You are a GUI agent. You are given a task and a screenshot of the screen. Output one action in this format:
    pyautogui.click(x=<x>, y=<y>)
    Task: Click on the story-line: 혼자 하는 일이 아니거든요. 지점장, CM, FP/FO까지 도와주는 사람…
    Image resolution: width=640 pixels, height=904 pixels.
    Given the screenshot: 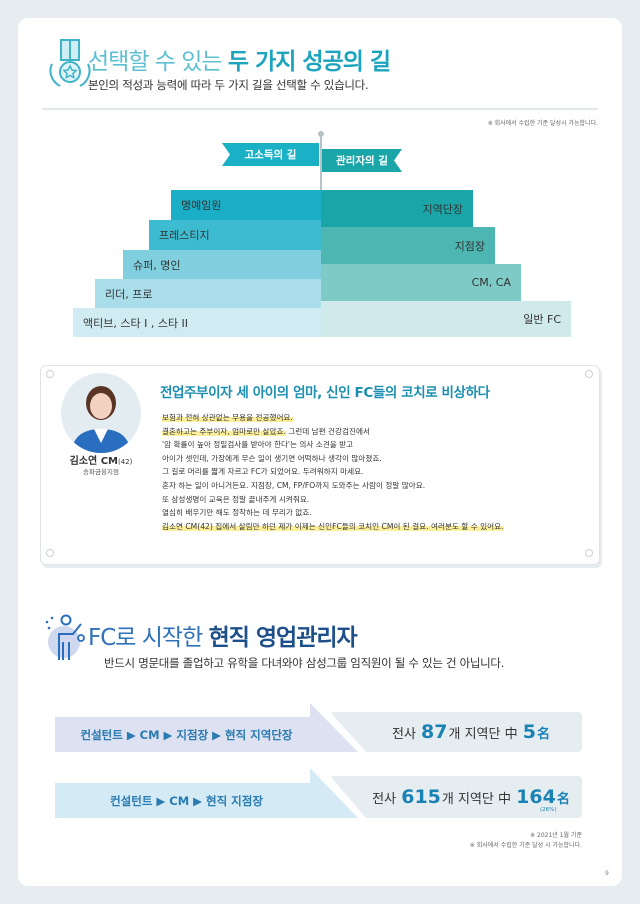 What is the action you would take?
    pyautogui.click(x=333, y=486)
    